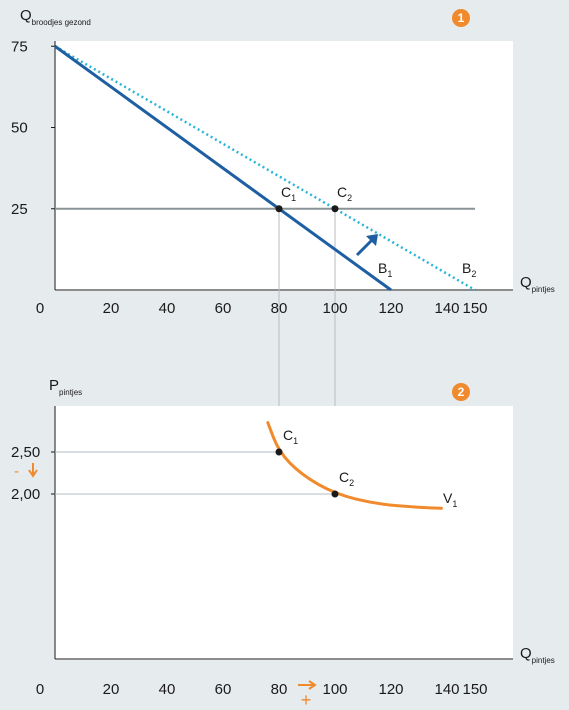  Describe the element at coordinates (111, 308) in the screenshot. I see `chart-1-x-tick: 20` at that location.